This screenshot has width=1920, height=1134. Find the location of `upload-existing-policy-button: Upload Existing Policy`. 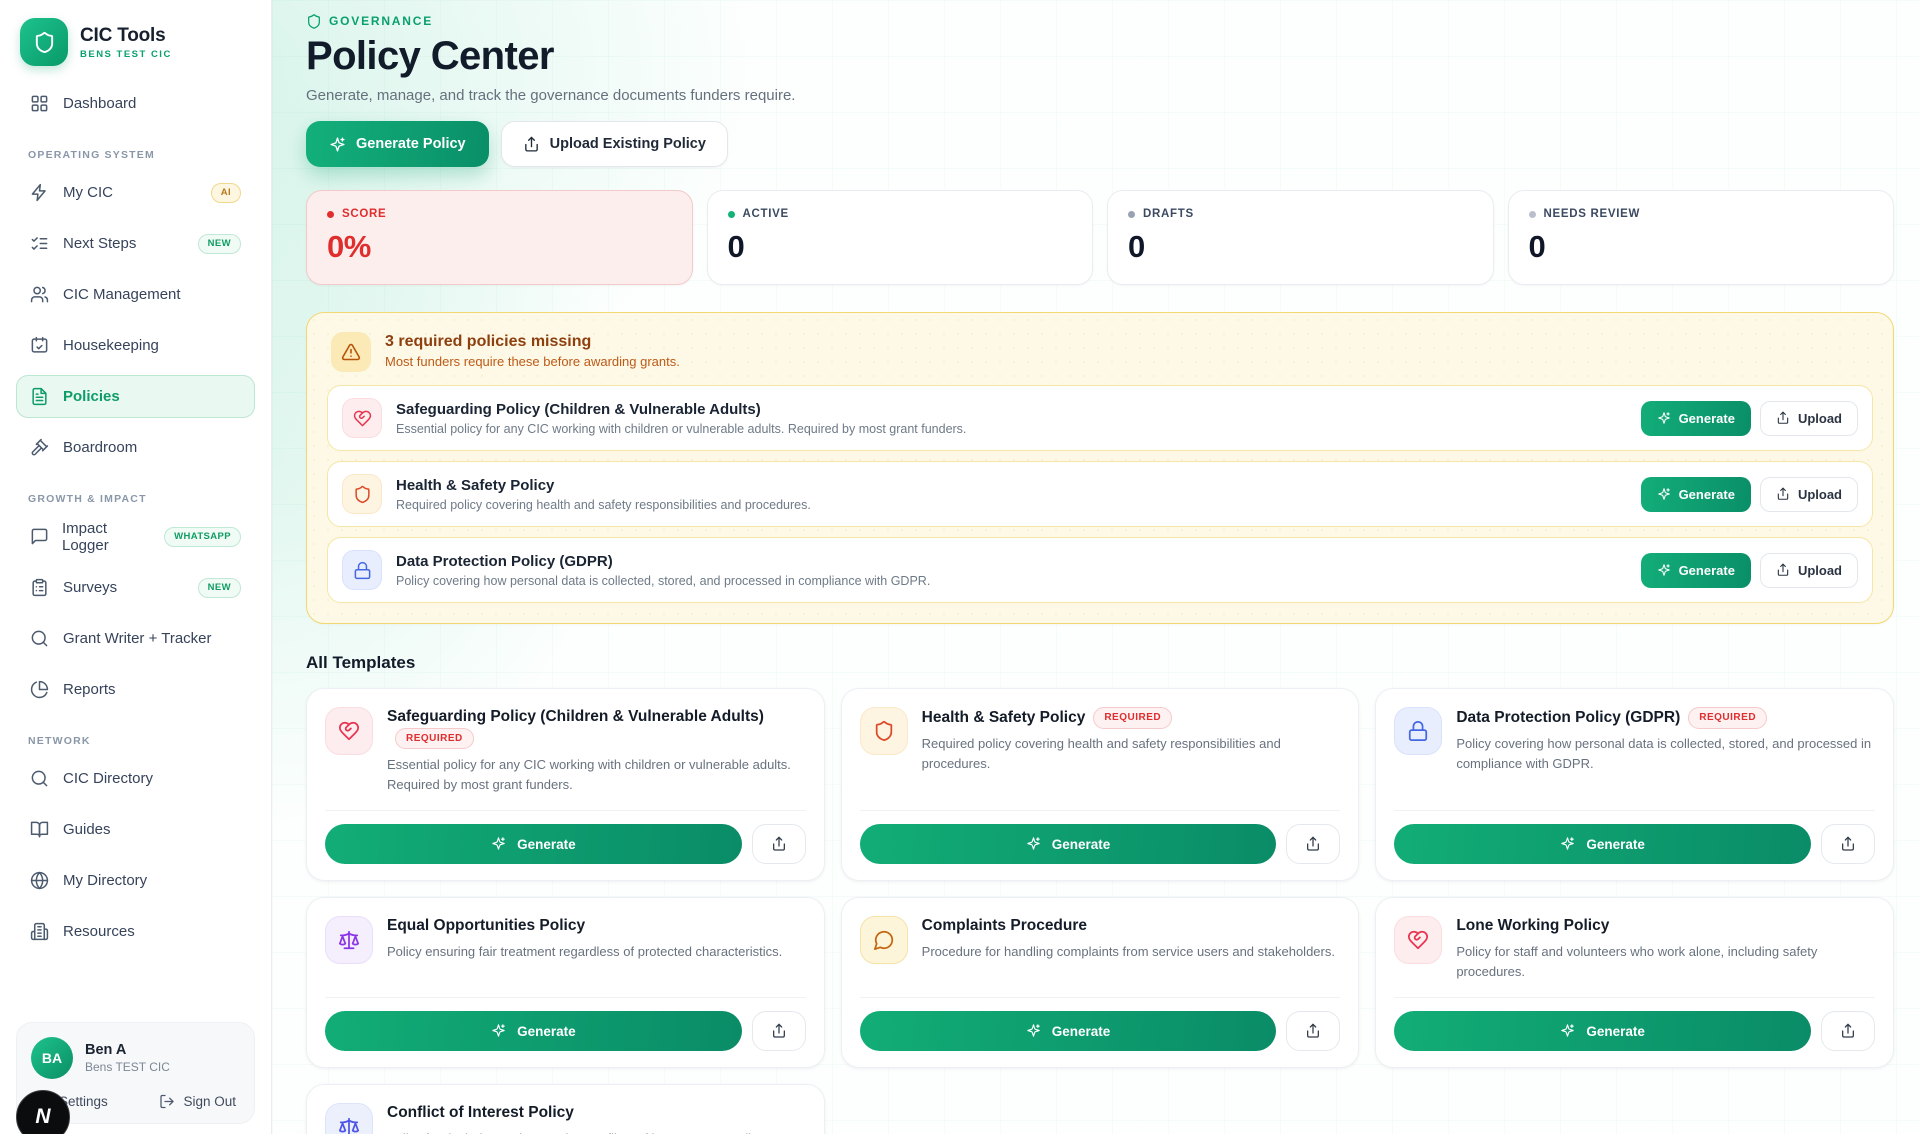

upload-existing-policy-button: Upload Existing Policy is located at coordinates (614, 144).